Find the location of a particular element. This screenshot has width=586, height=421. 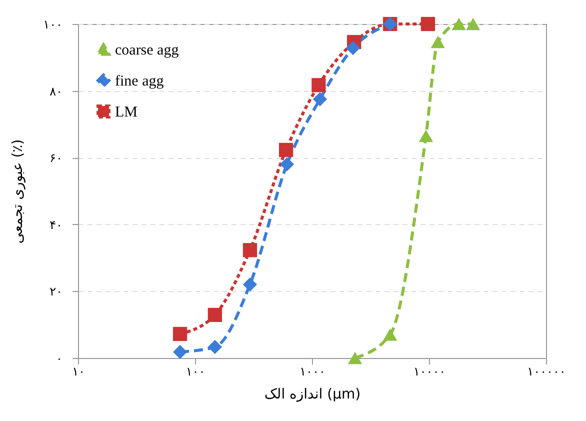

legend-label: coarse agg is located at coordinates (147, 50).